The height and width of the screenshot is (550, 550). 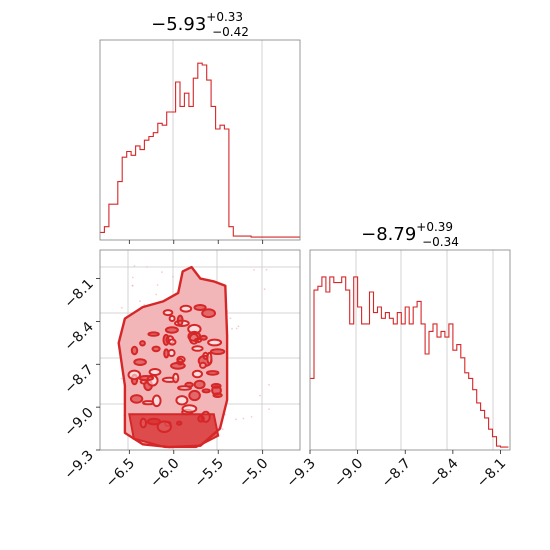 I want to click on y-tick-label: −8.4, so click(x=78, y=336).